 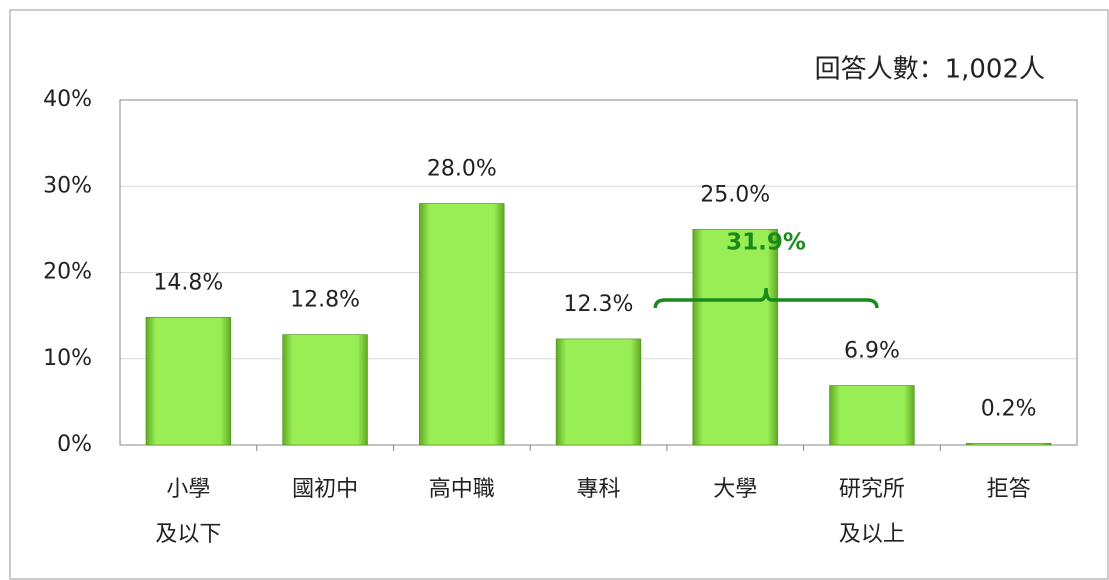 I want to click on x-tick-label: 高中職, so click(x=462, y=489).